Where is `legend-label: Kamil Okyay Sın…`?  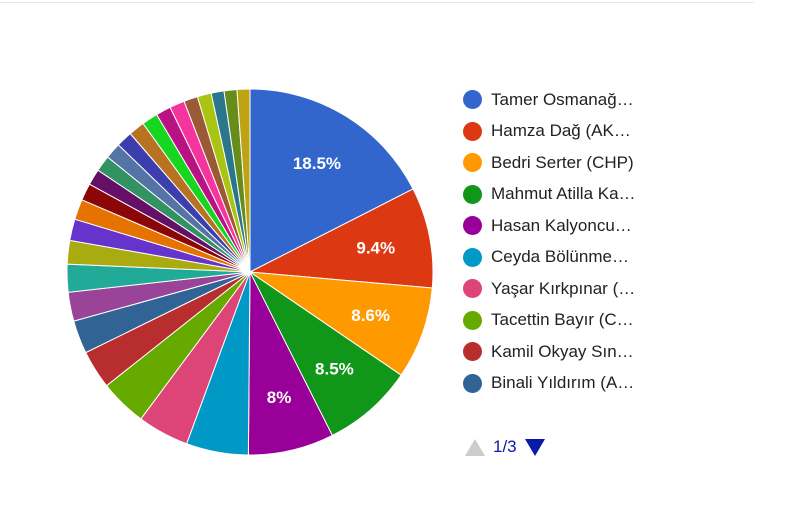
legend-label: Kamil Okyay Sın… is located at coordinates (562, 351).